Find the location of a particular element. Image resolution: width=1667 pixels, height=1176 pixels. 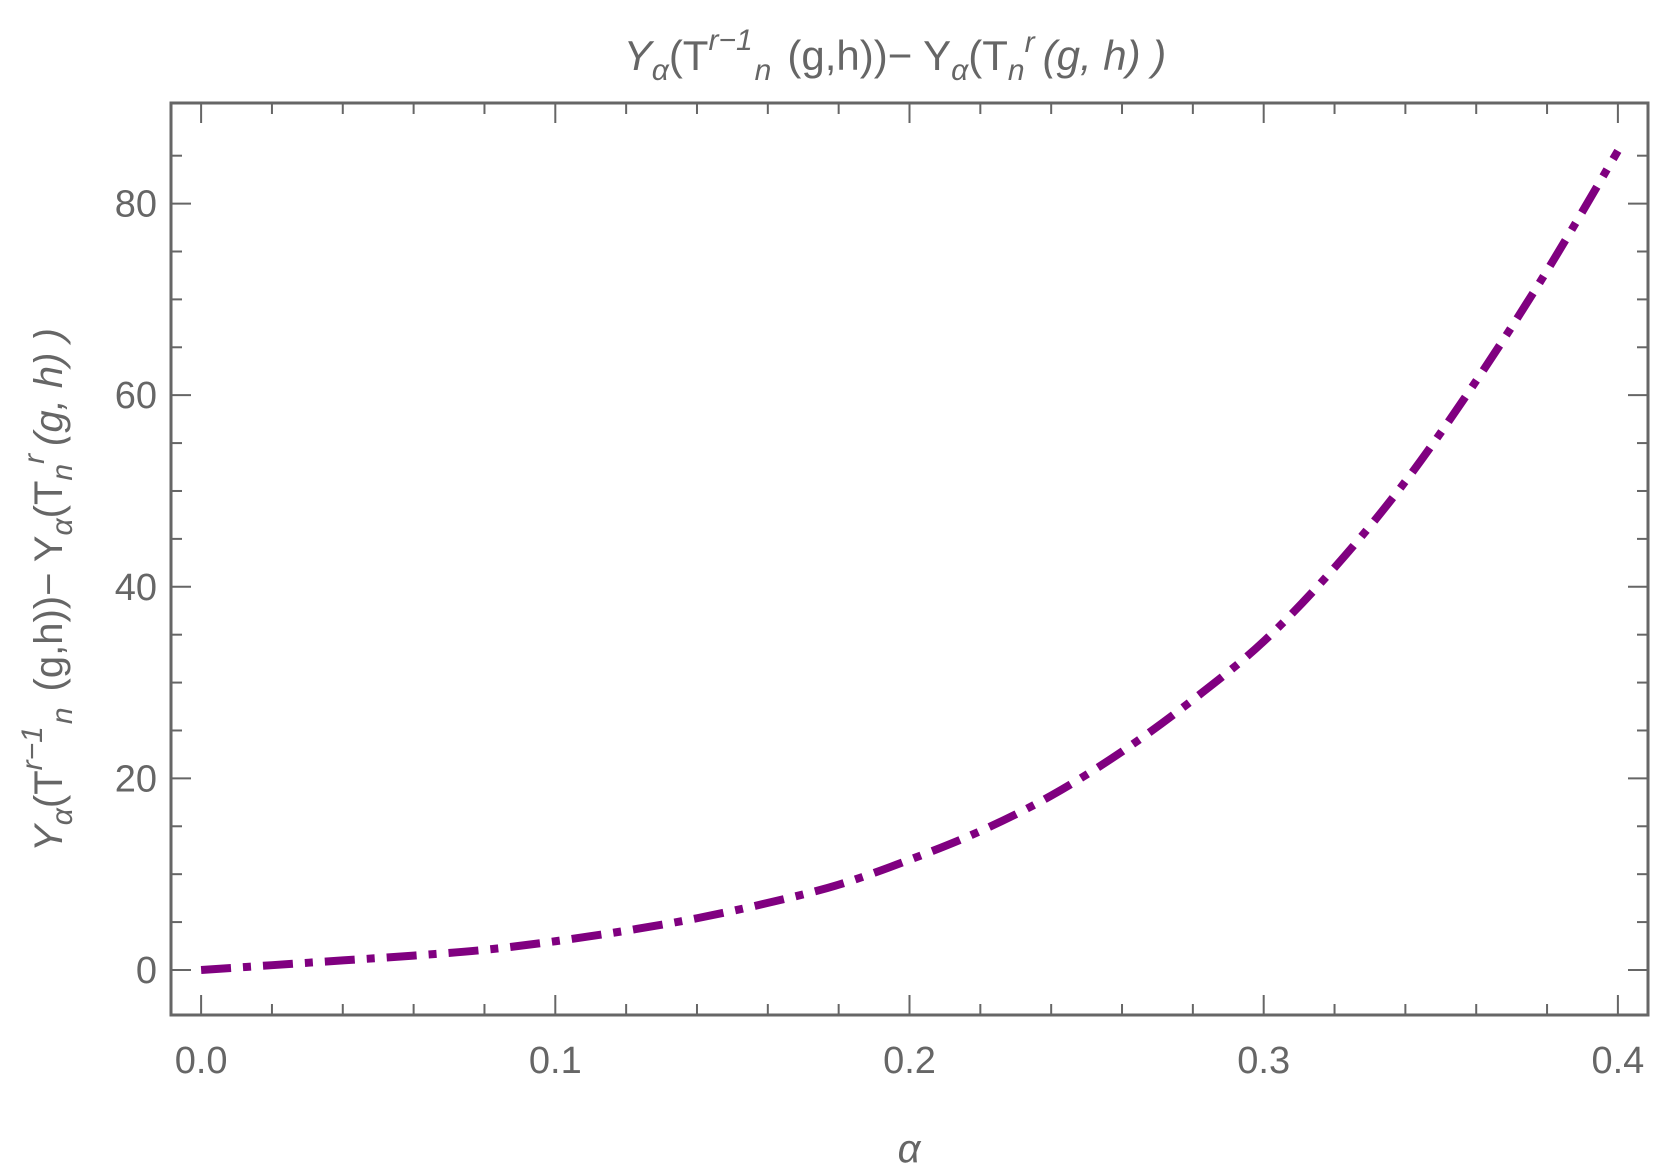

x-tick-label: 0.3 is located at coordinates (1263, 1061).